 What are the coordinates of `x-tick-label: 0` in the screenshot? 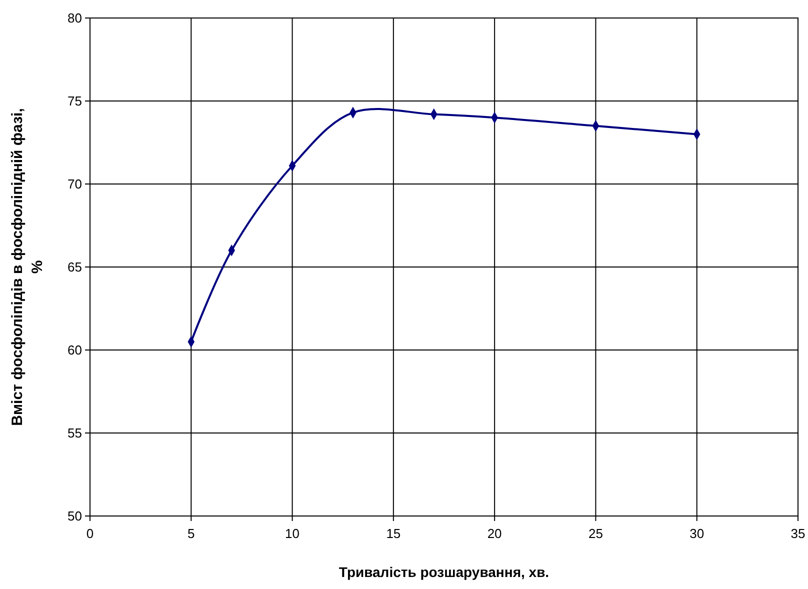 It's located at (90, 533).